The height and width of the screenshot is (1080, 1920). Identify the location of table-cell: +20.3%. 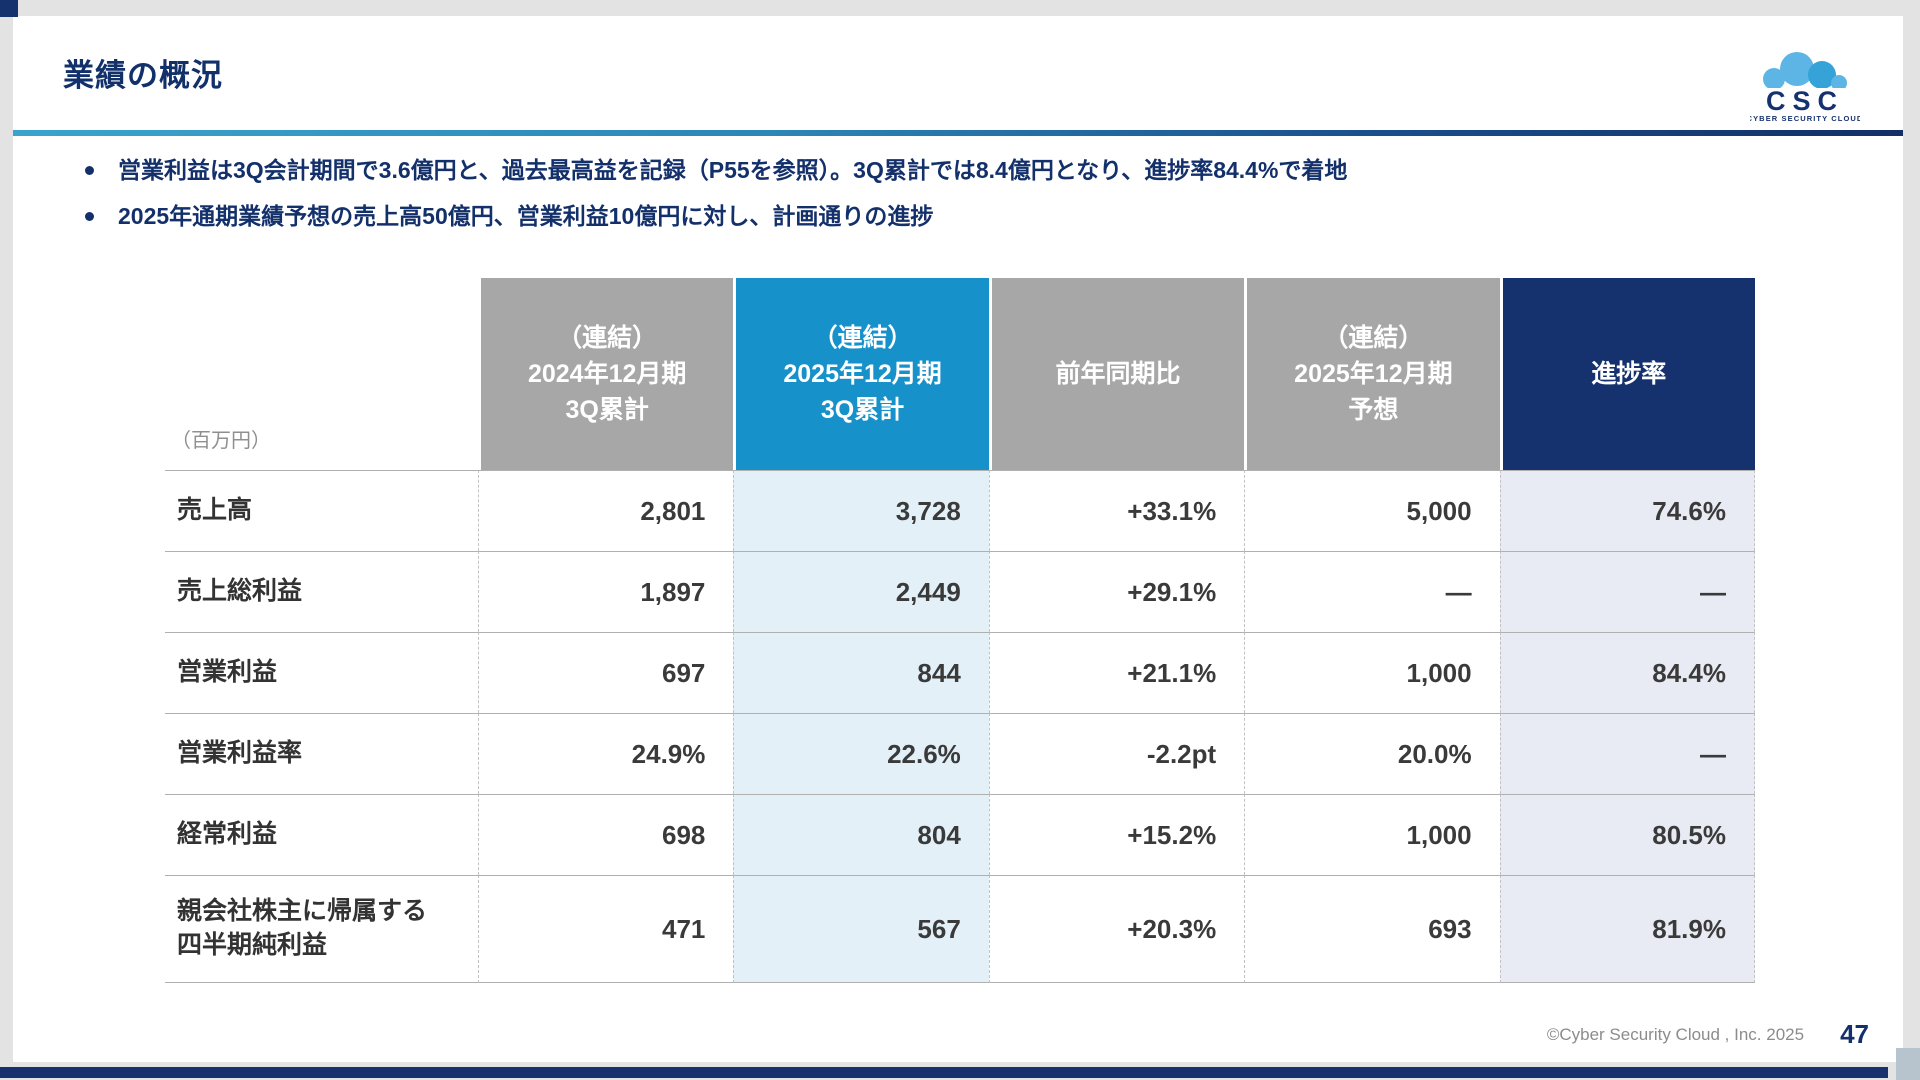
(1116, 929).